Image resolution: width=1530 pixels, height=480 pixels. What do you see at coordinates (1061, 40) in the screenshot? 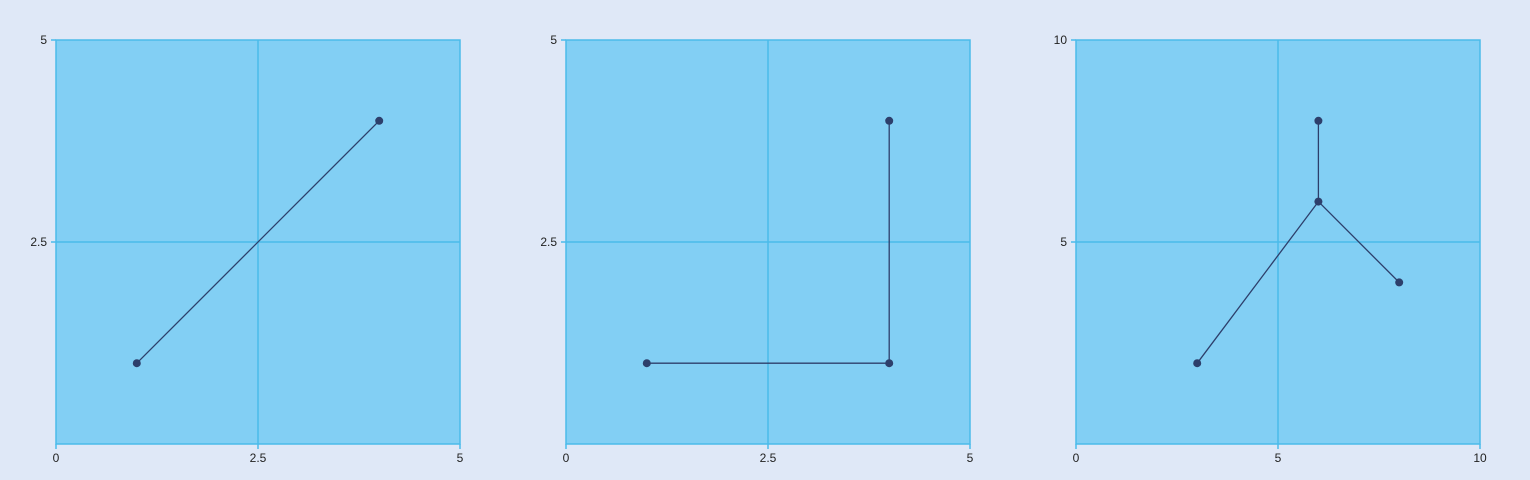
I see `y-tick-label: 10` at bounding box center [1061, 40].